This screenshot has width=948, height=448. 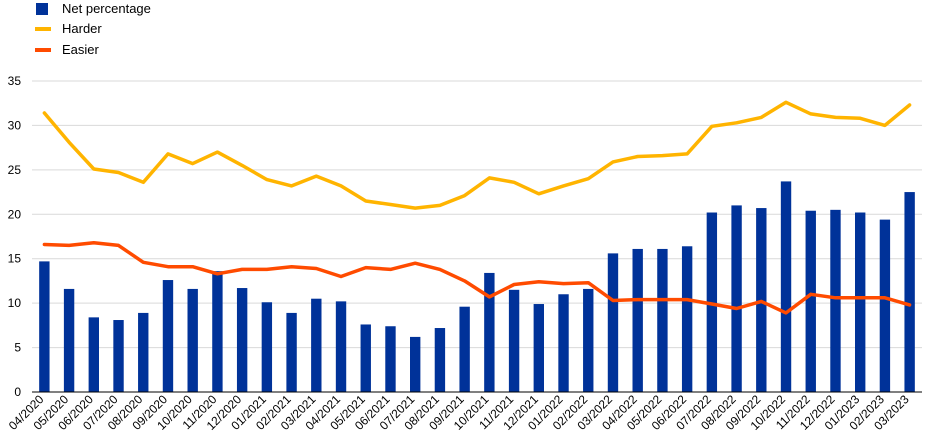 What do you see at coordinates (81, 49) in the screenshot?
I see `legend-label-easier: Easier` at bounding box center [81, 49].